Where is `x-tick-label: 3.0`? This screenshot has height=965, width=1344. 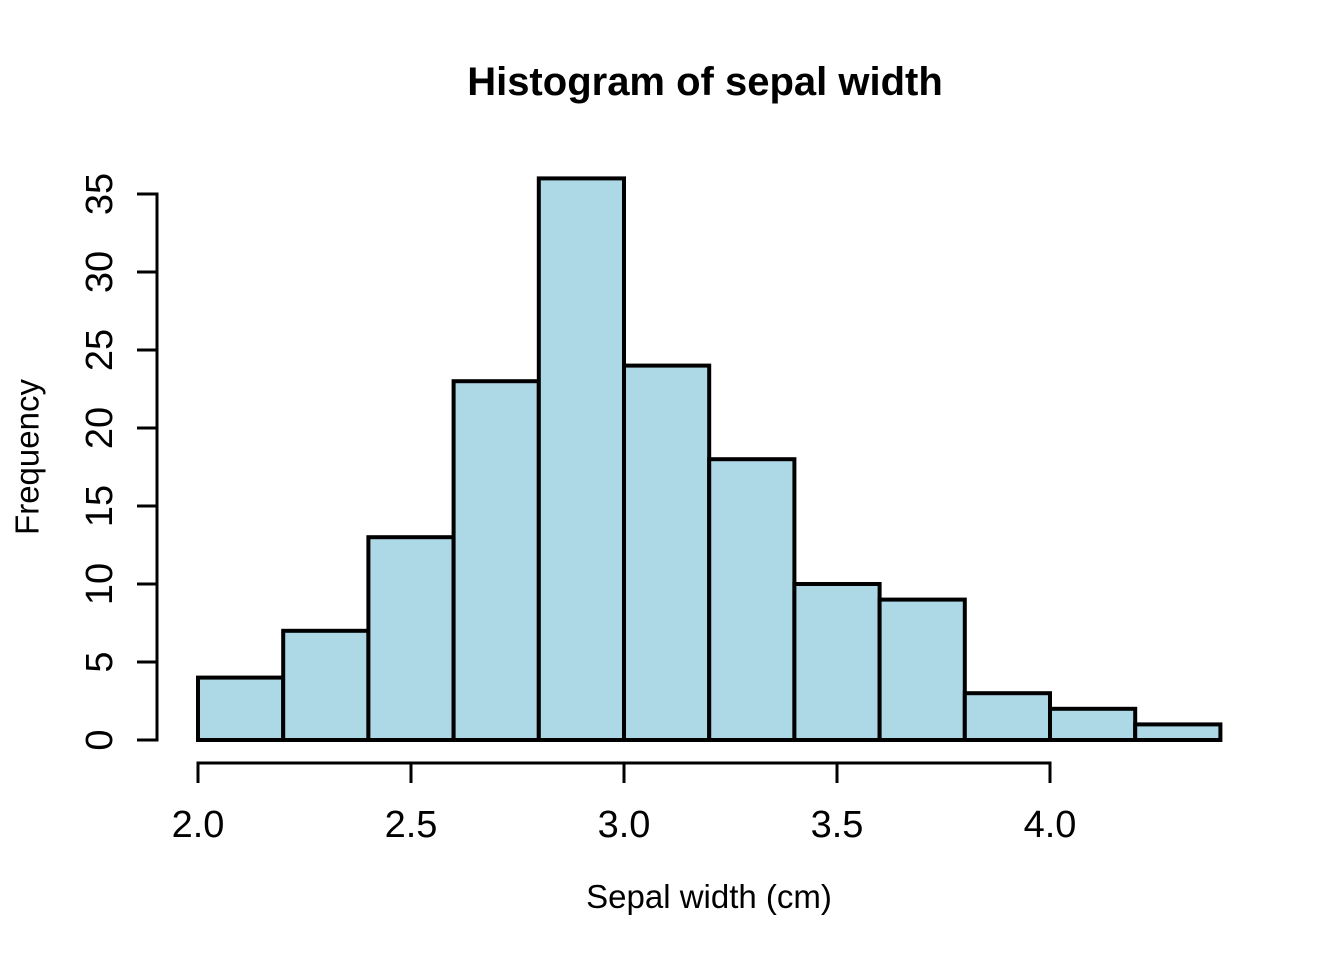
x-tick-label: 3.0 is located at coordinates (624, 825).